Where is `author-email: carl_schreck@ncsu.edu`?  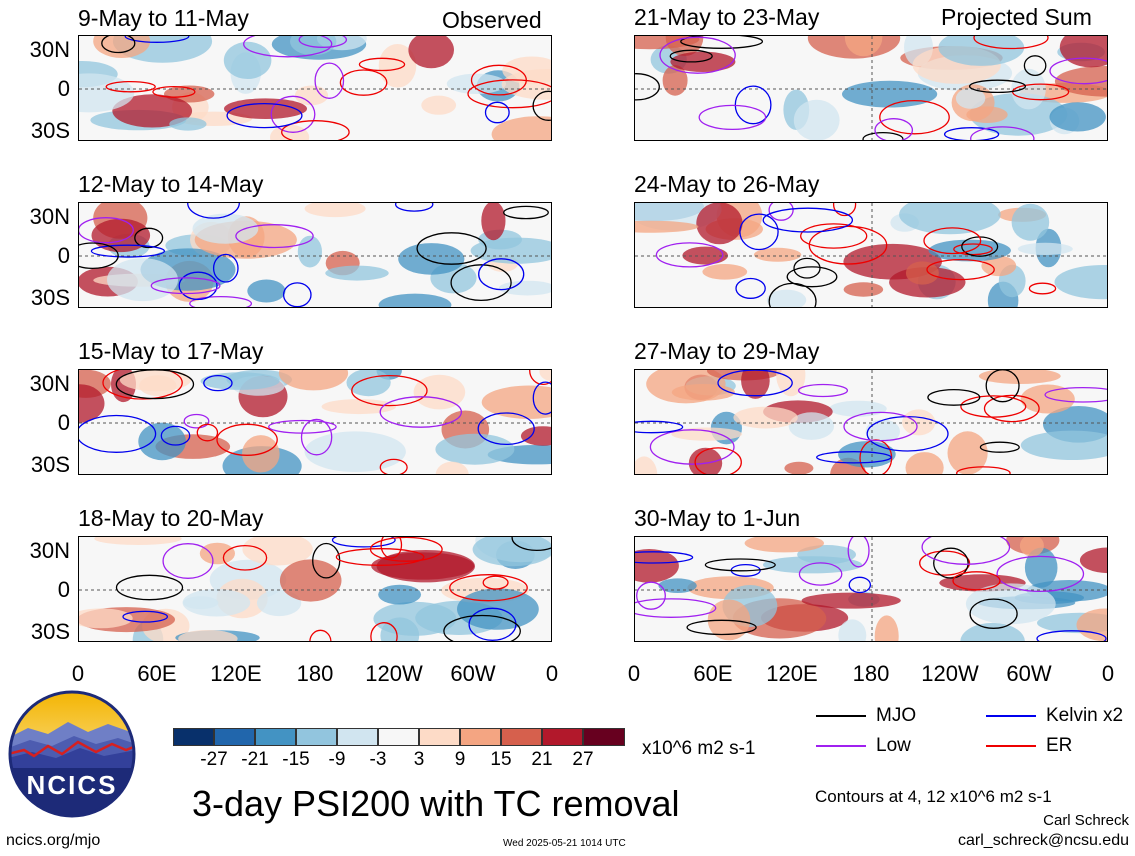 author-email: carl_schreck@ncsu.edu is located at coordinates (1043, 840).